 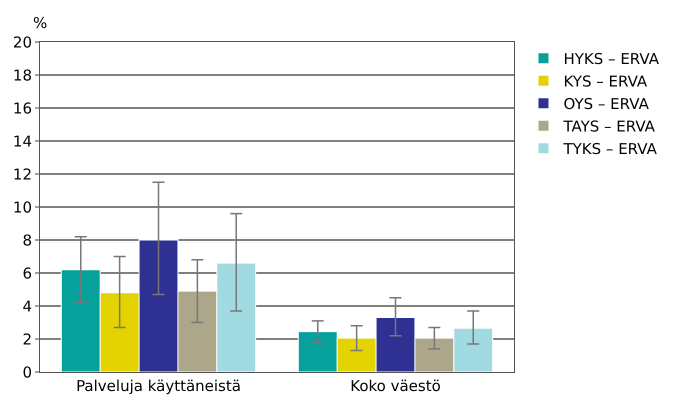 I want to click on y-tick-label: 0, so click(x=27, y=372).